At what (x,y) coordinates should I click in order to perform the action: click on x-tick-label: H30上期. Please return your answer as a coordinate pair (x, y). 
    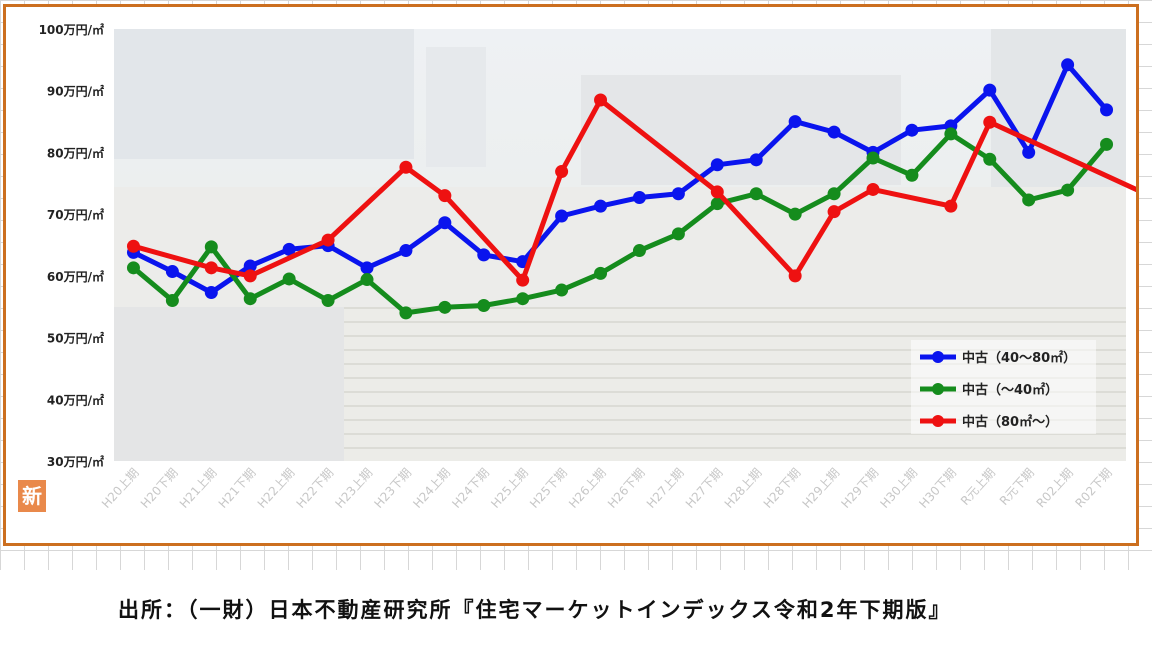
    Looking at the image, I should click on (898, 488).